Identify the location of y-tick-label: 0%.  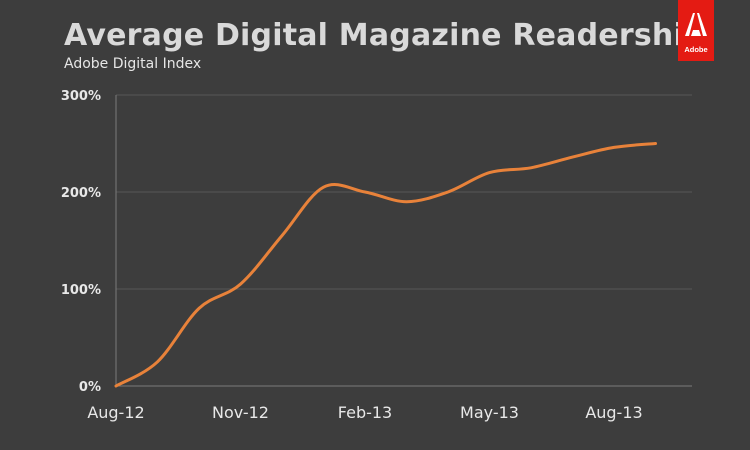
(90, 387).